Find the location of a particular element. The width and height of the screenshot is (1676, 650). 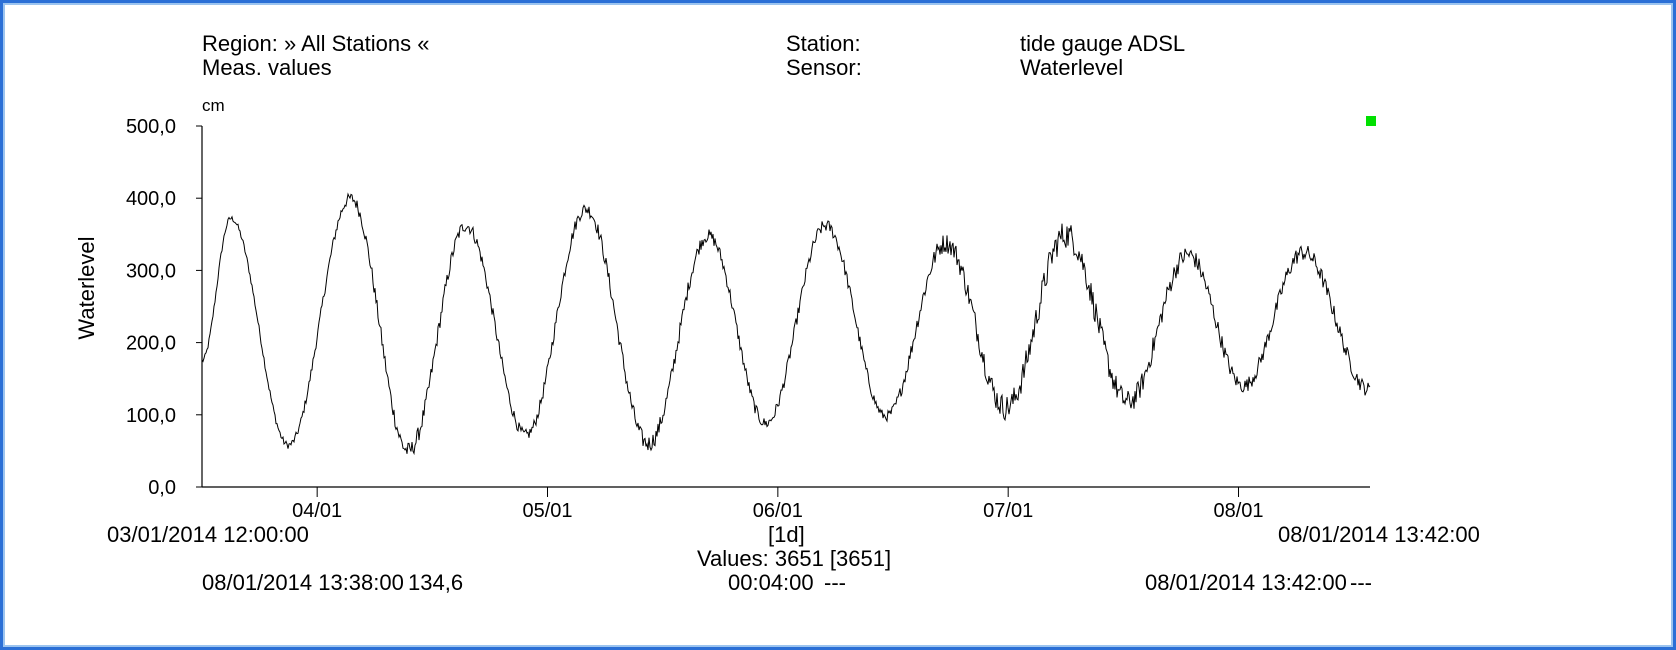

x-tick-label: 08/01 is located at coordinates (1238, 511).